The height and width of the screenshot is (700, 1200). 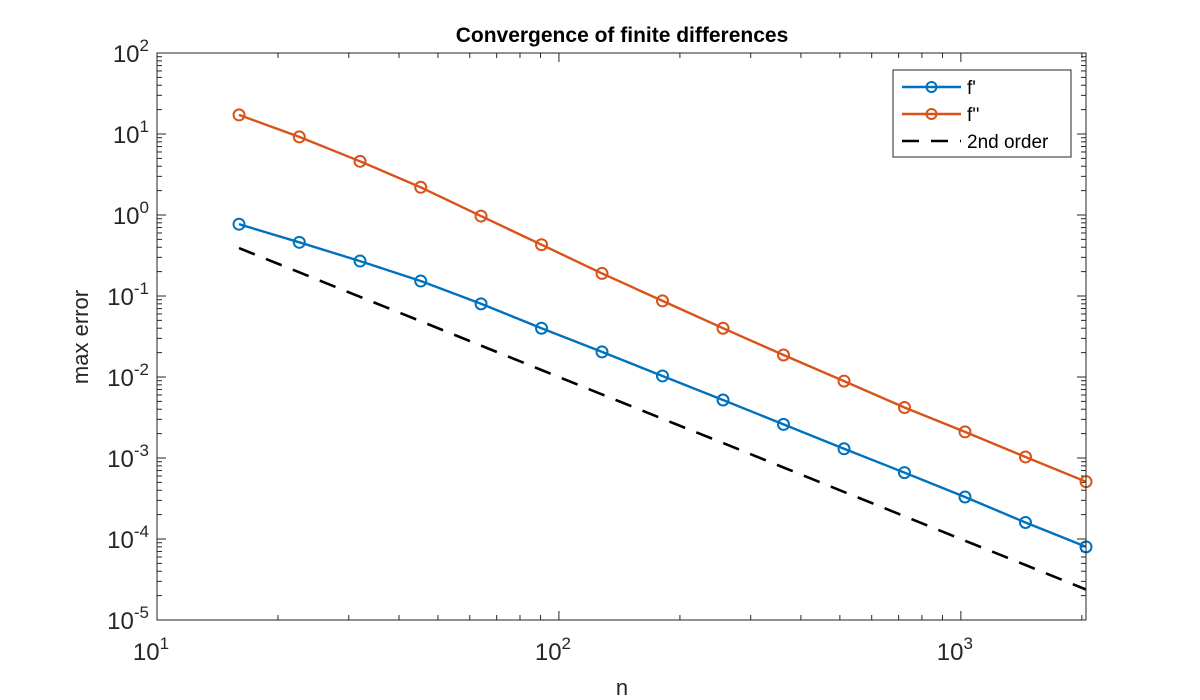 What do you see at coordinates (131, 214) in the screenshot?
I see `y-tick-label: 10⁰` at bounding box center [131, 214].